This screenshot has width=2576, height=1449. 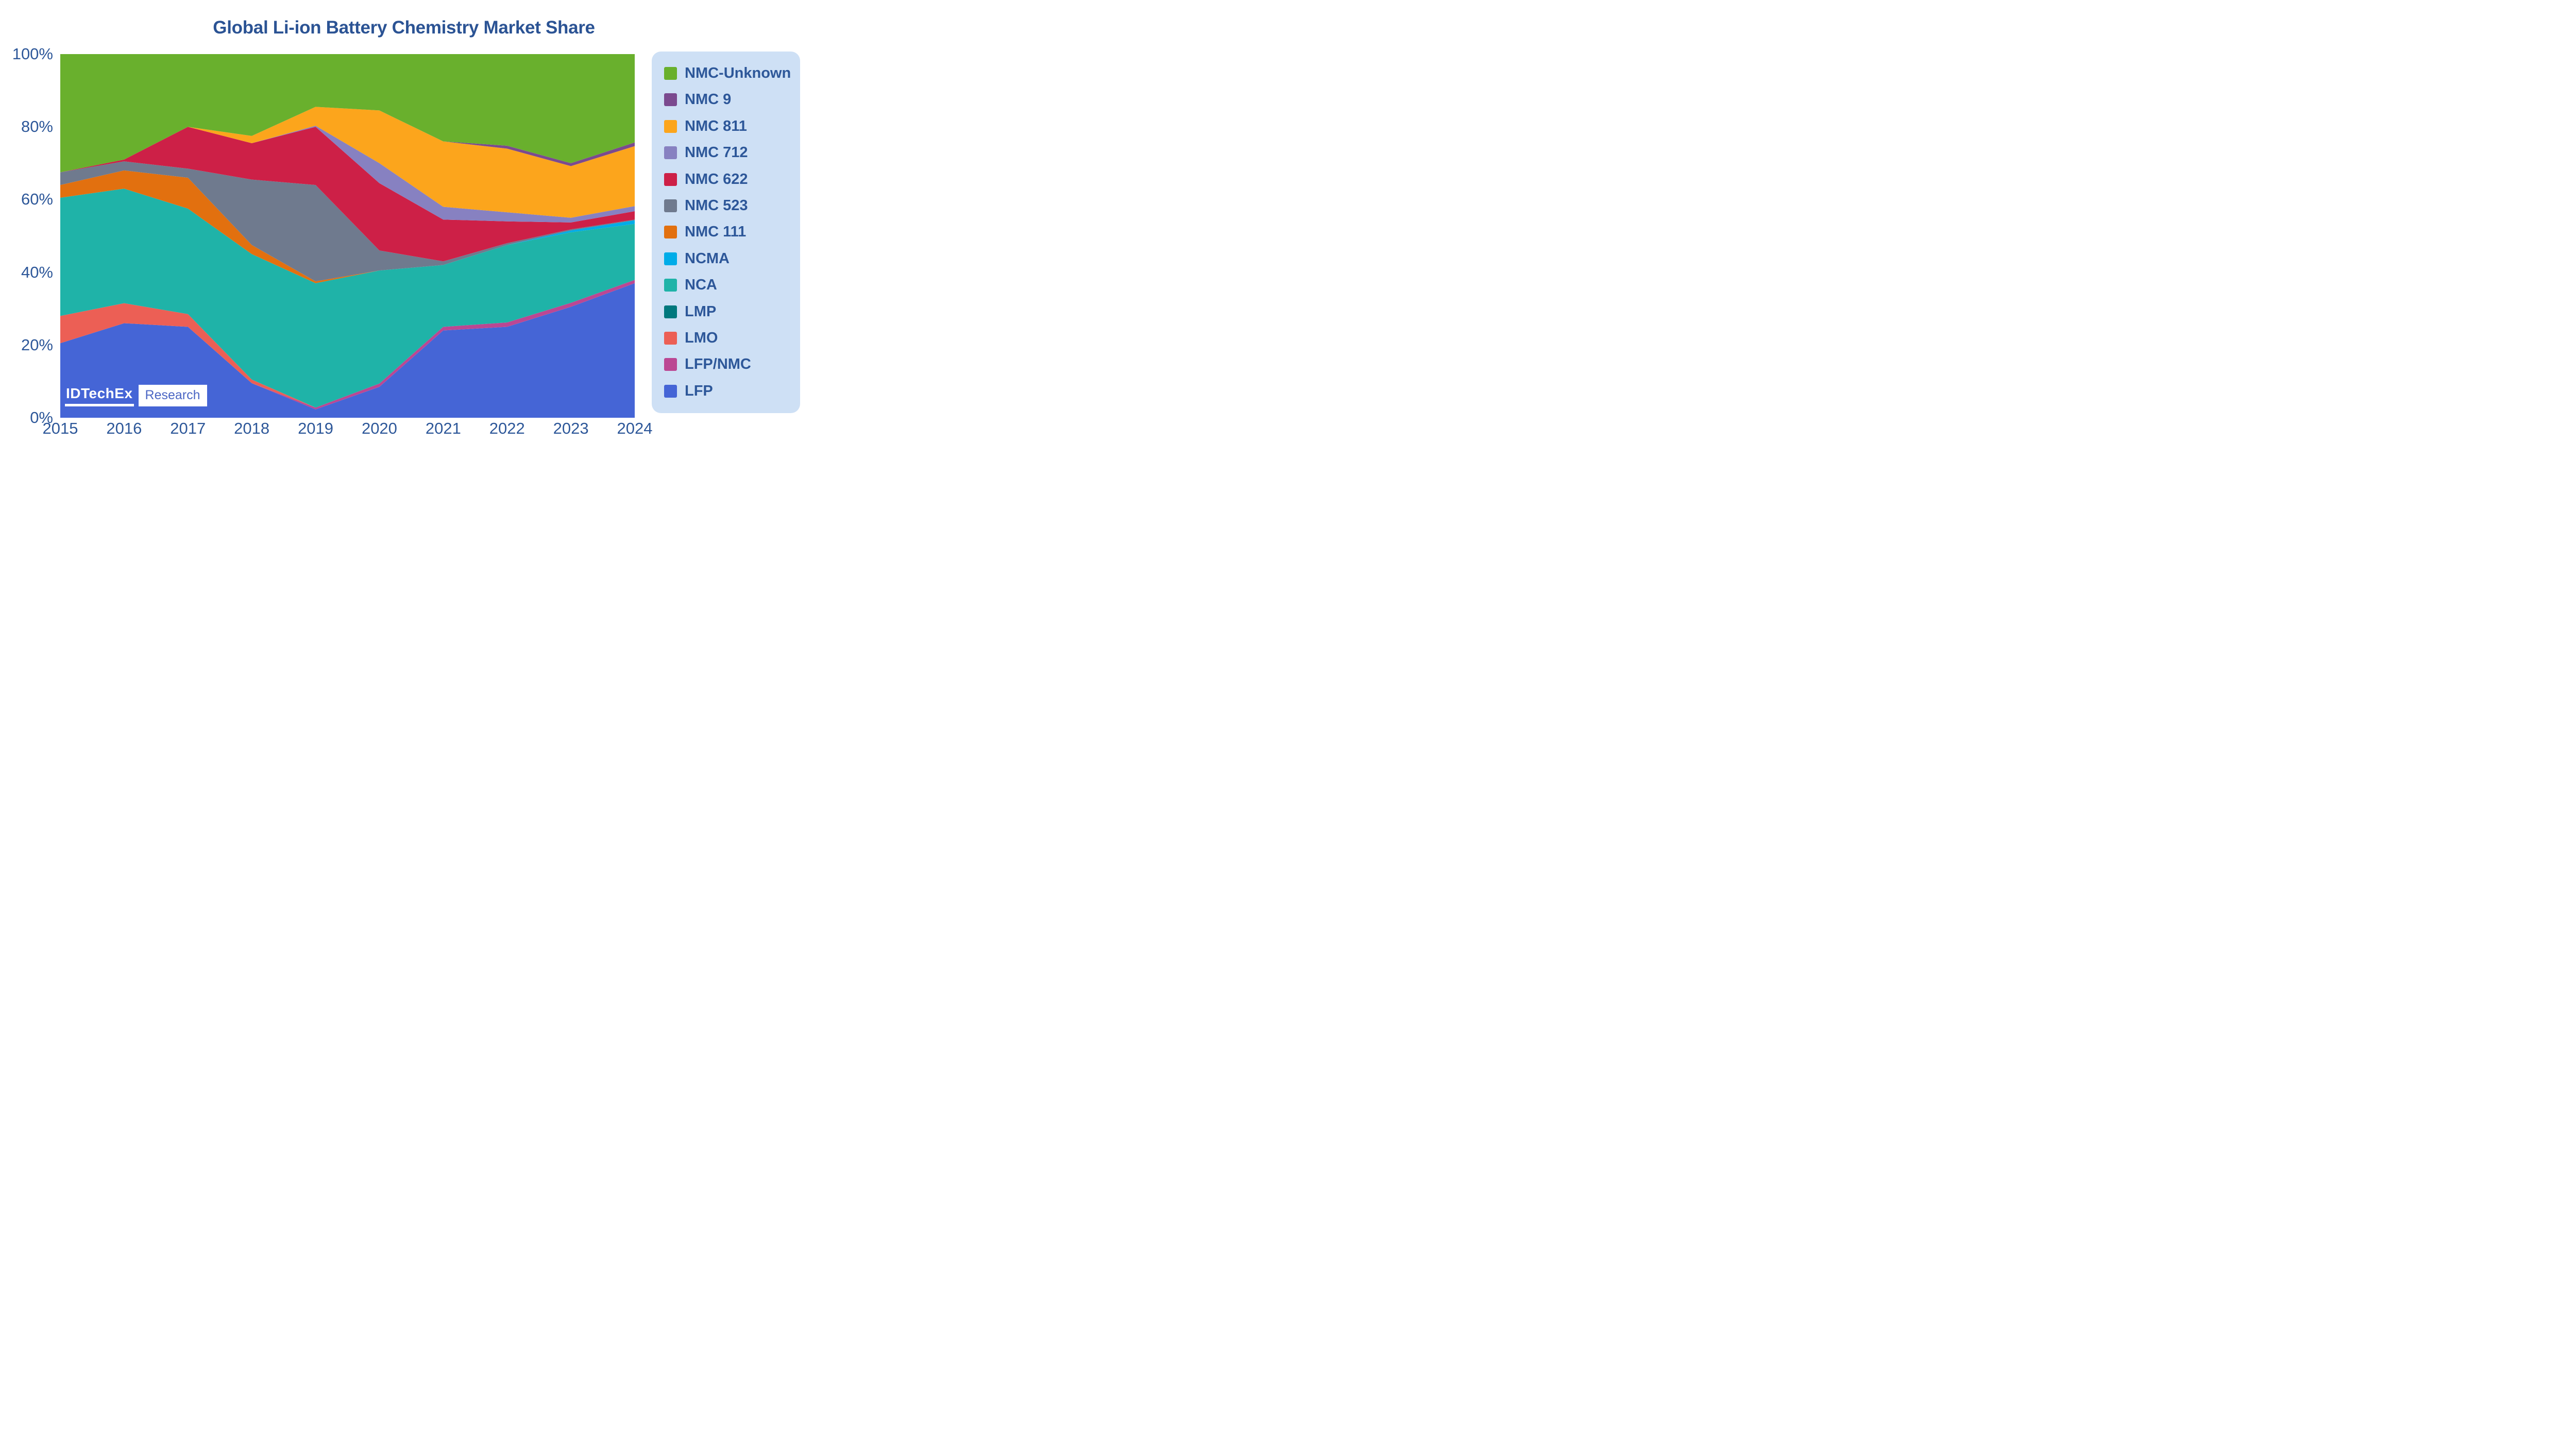 What do you see at coordinates (728, 286) in the screenshot?
I see `legend-item-nca: NCA` at bounding box center [728, 286].